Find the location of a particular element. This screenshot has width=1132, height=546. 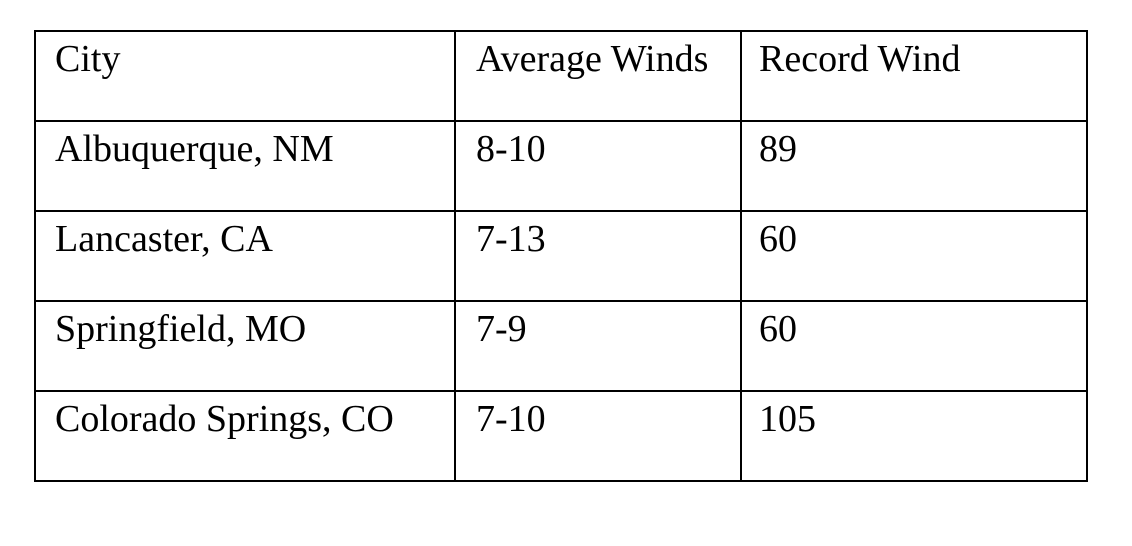

cell-city: Albuquerque, NM is located at coordinates (245, 166).